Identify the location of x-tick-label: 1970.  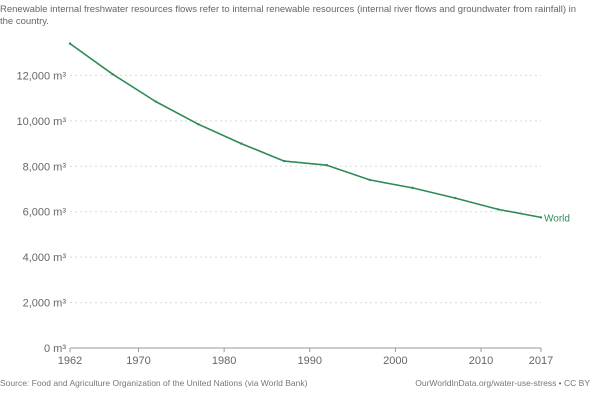
(138, 361).